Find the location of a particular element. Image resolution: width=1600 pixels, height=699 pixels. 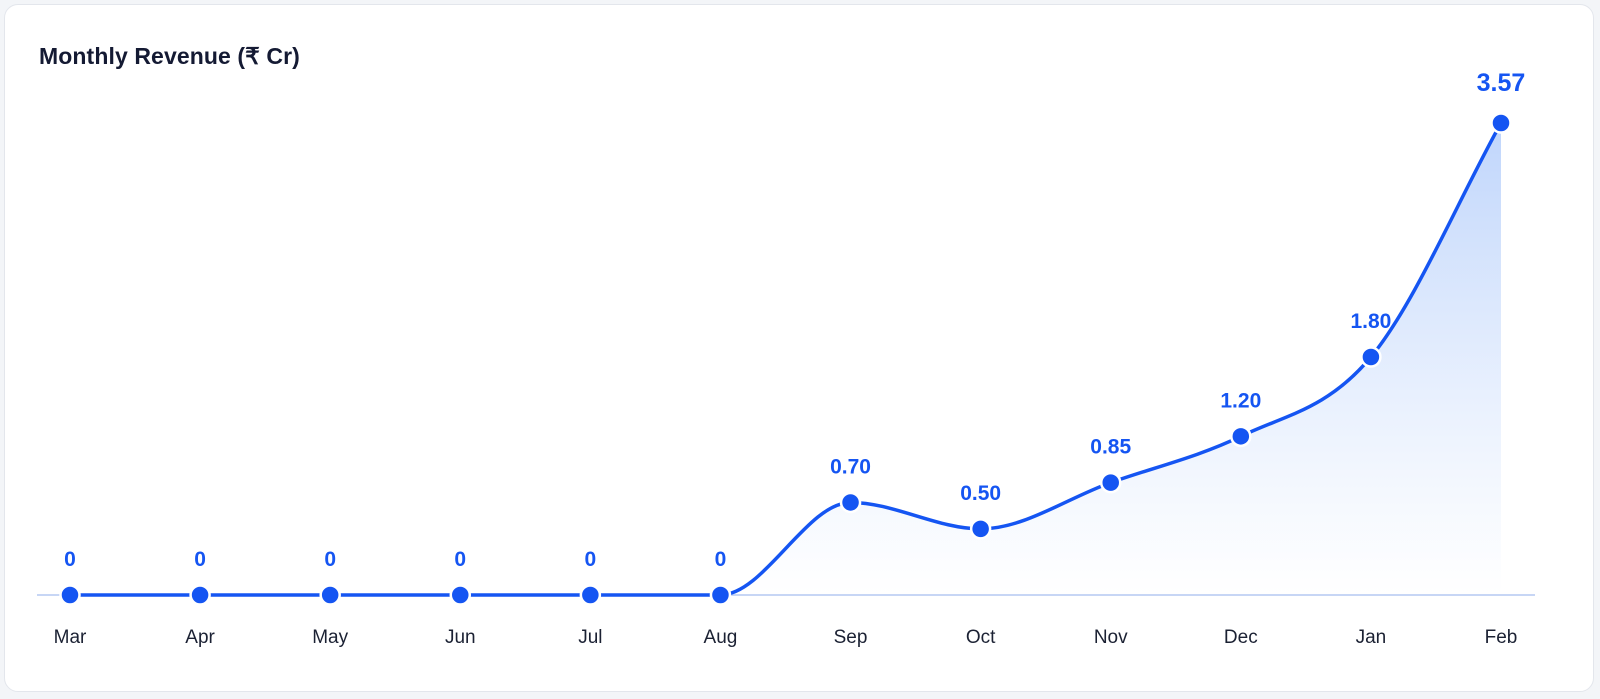

x-tick-label-apr: Apr is located at coordinates (200, 637).